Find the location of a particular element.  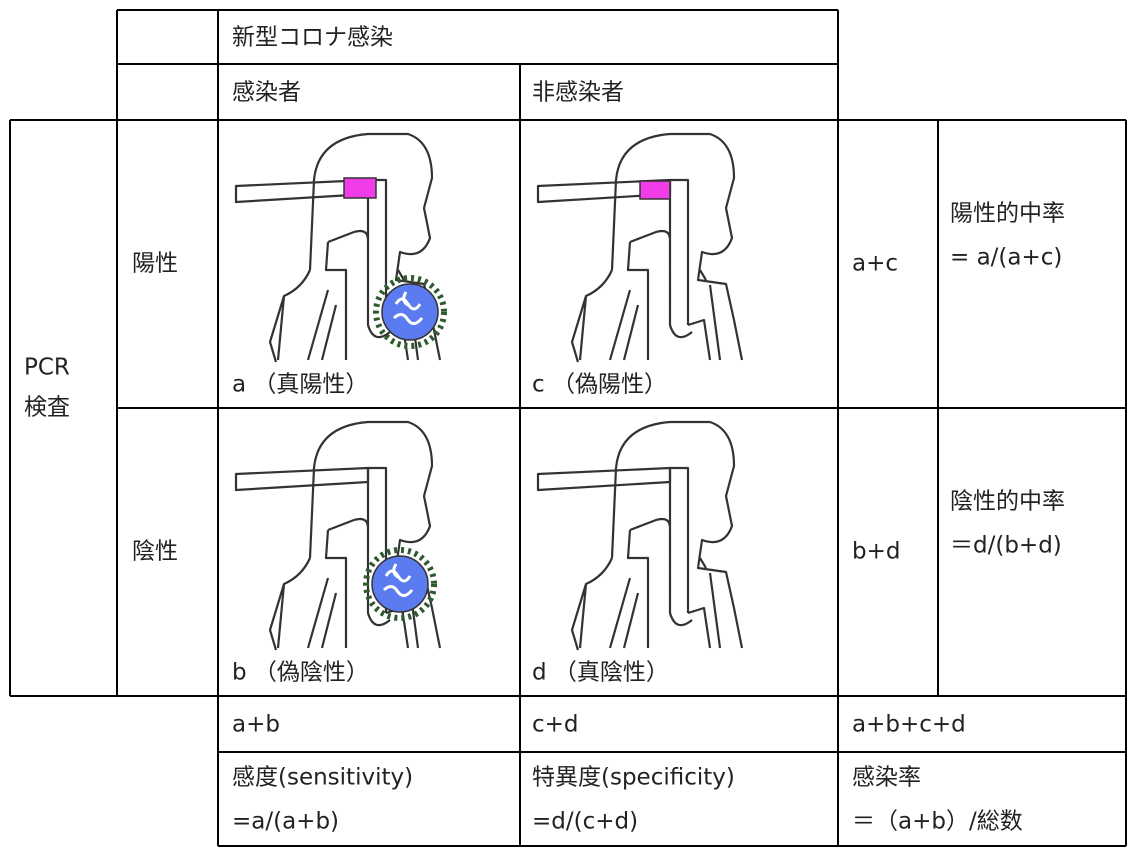

row-label: 陰性 is located at coordinates (155, 552).